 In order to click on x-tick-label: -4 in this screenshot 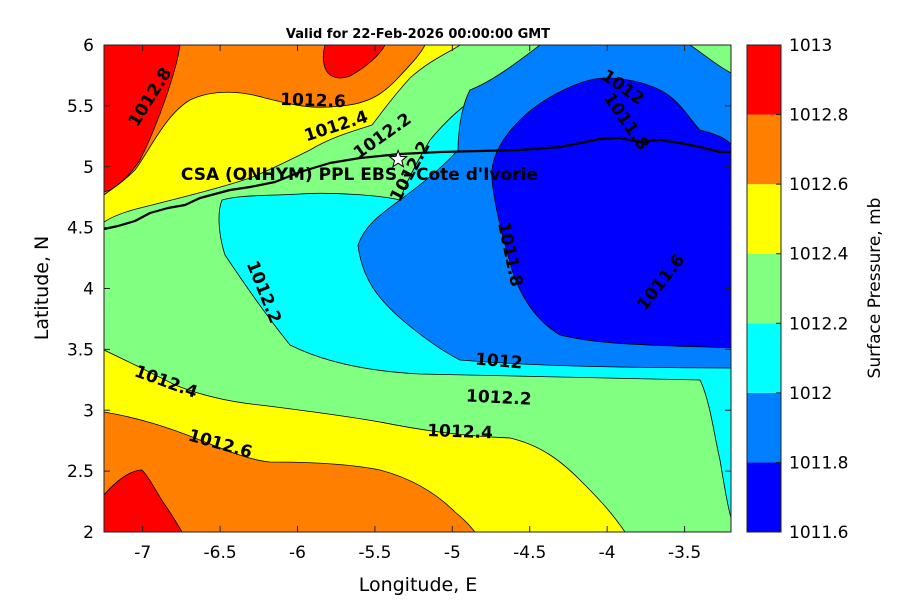, I will do `click(607, 553)`.